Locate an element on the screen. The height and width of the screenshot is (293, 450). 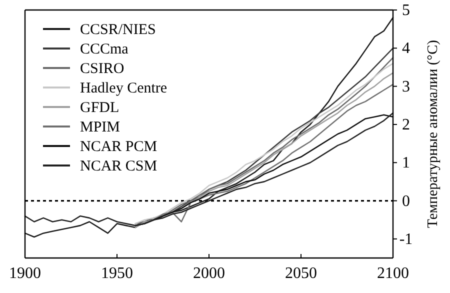
y-tick-label: 0 is located at coordinates (406, 201).